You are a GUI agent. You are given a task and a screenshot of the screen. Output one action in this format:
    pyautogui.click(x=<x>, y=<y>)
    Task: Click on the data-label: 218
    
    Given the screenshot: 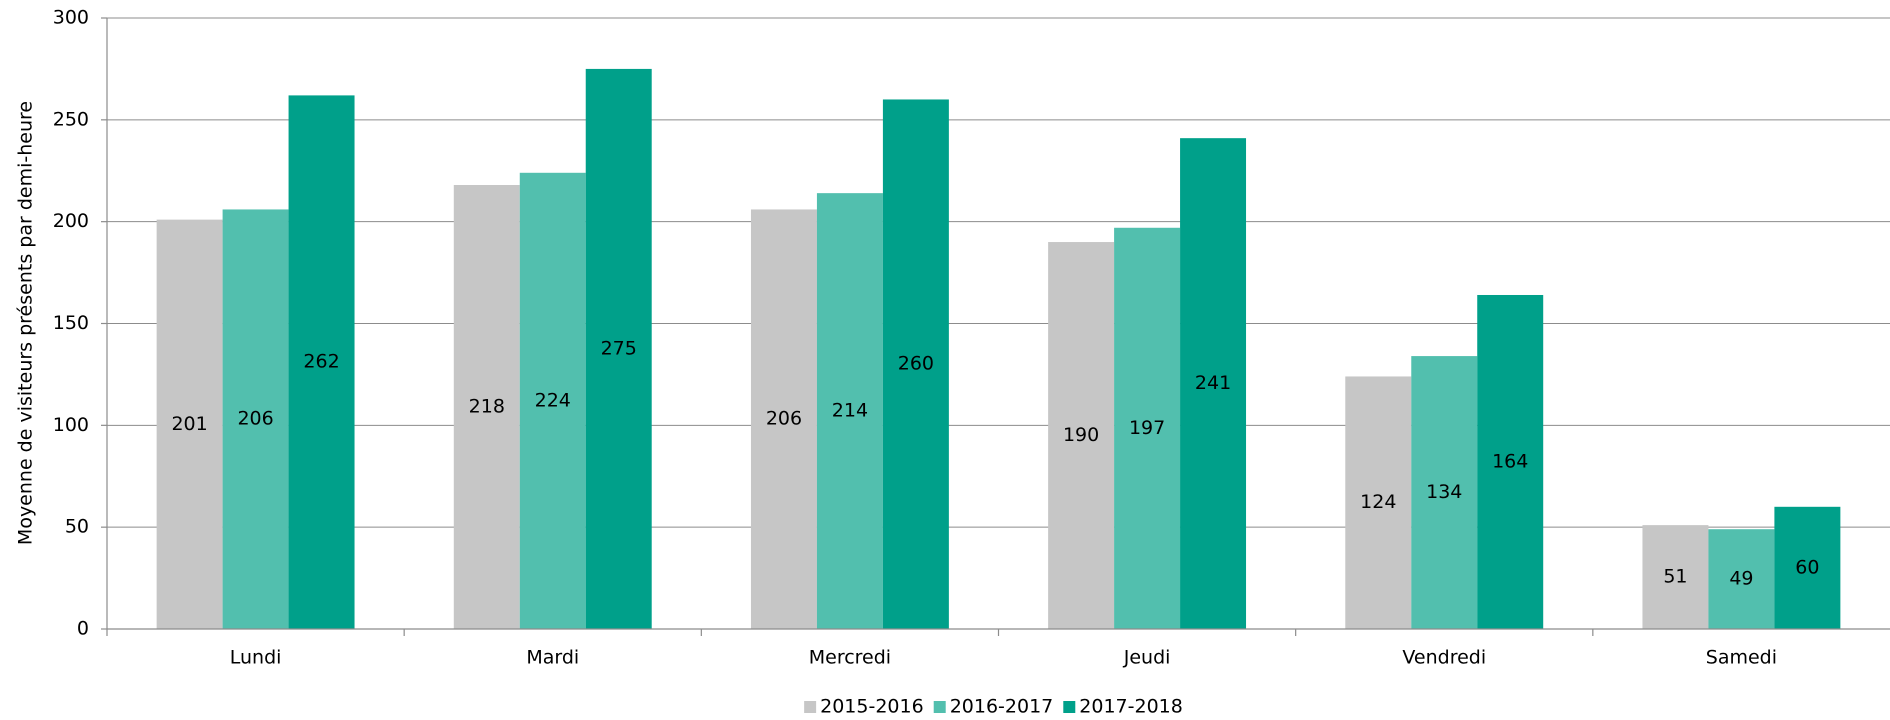 What is the action you would take?
    pyautogui.click(x=487, y=407)
    